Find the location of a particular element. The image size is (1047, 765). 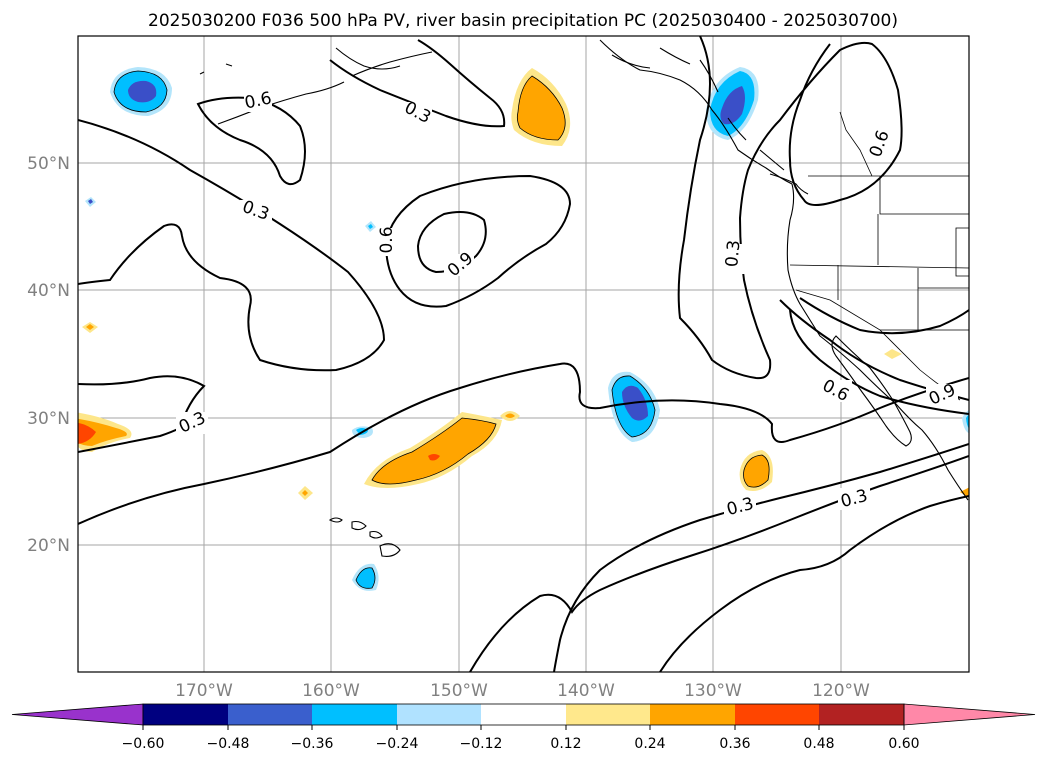

lon-label: 170°W is located at coordinates (204, 691).